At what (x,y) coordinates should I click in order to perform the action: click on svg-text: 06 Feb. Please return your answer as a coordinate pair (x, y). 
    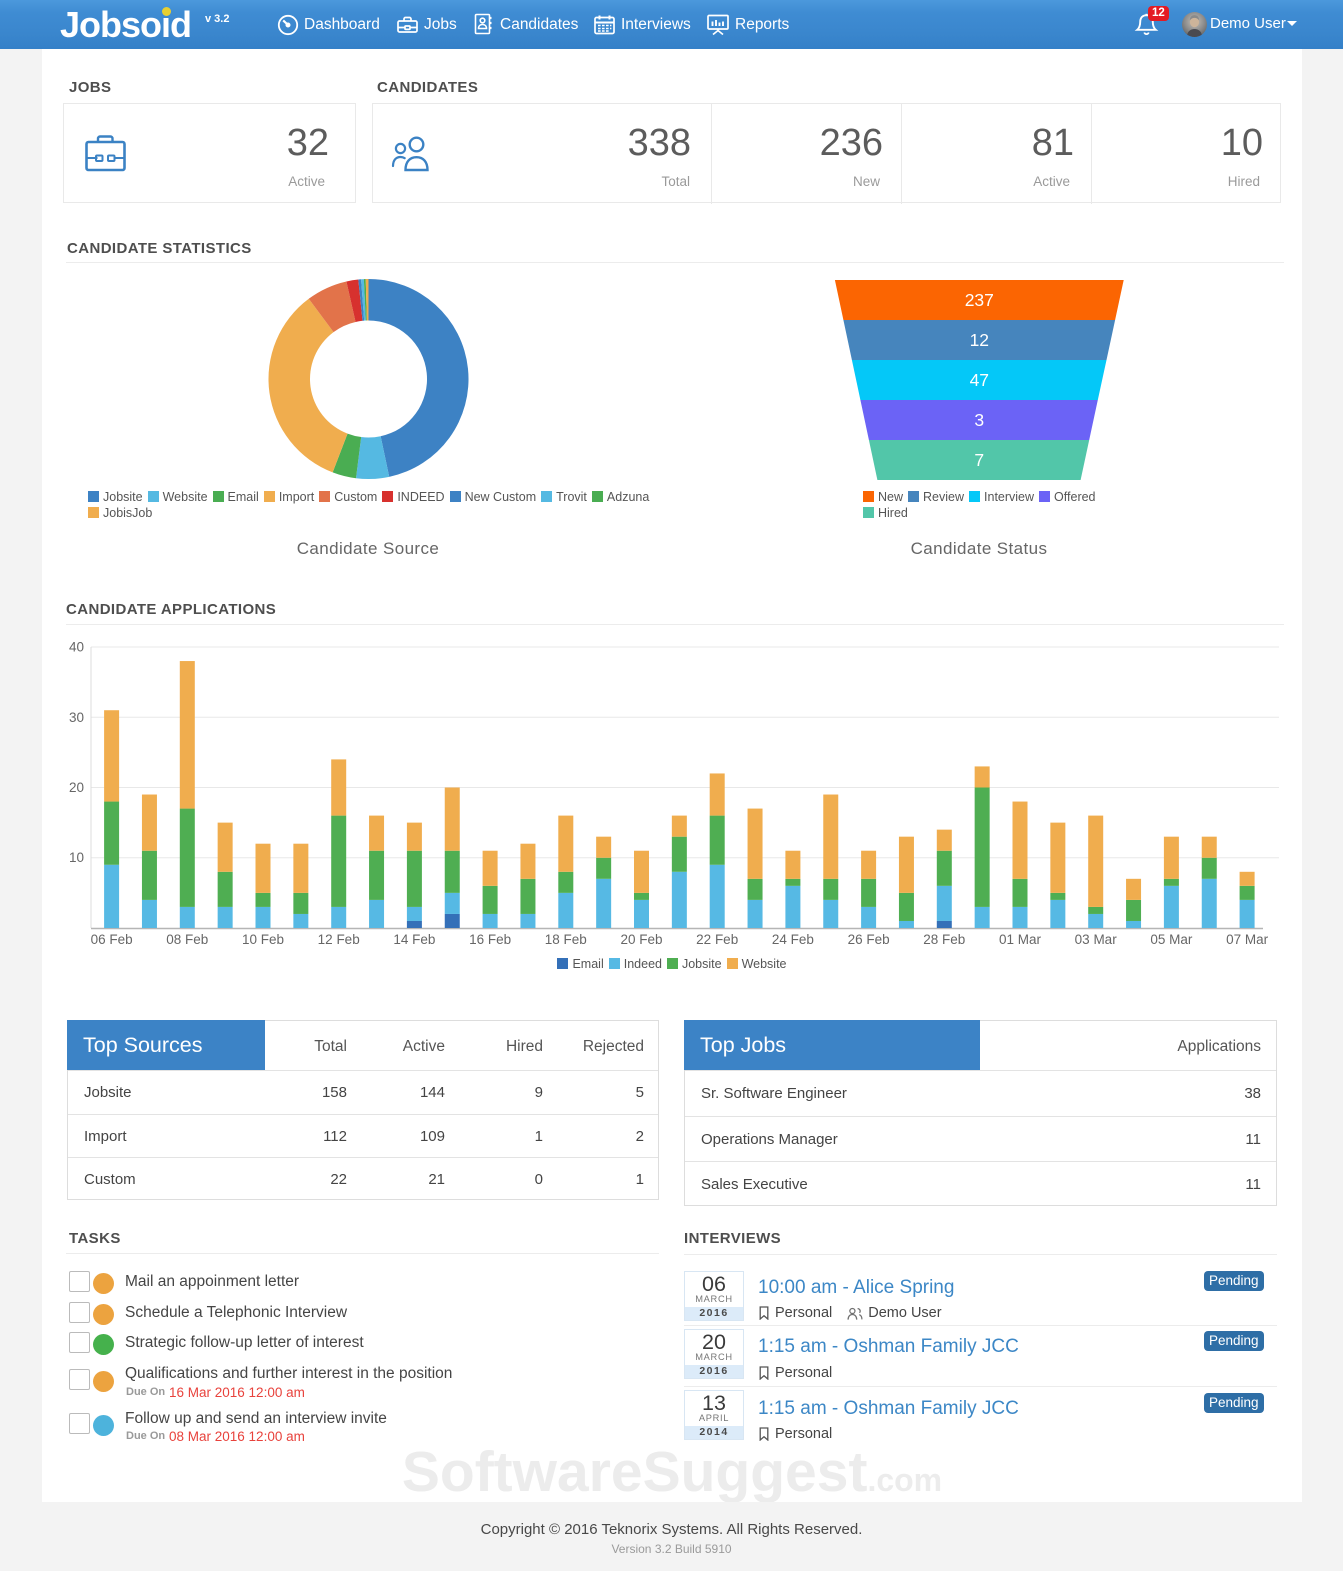
    Looking at the image, I should click on (112, 939).